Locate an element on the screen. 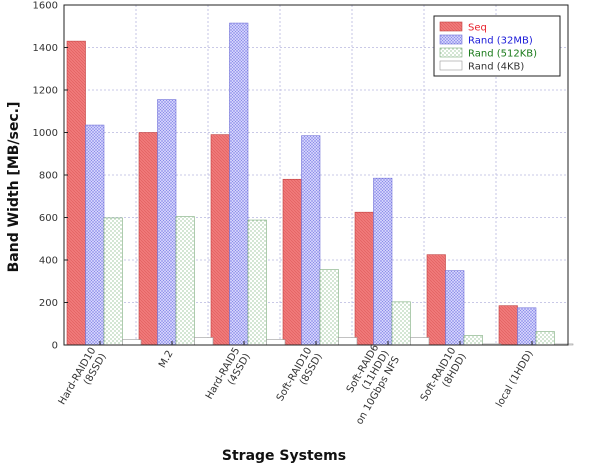  legend-entry-rand-512kb: Rand (512KB) is located at coordinates (488, 53).